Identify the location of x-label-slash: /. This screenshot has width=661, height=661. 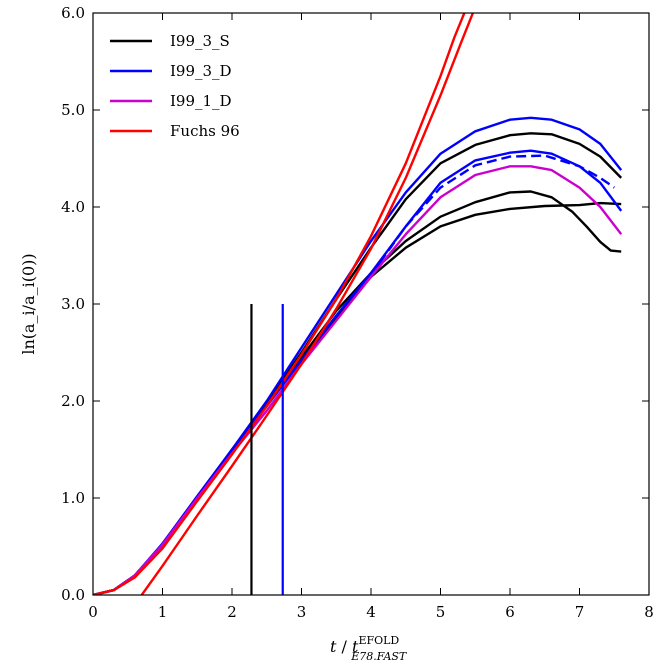
(344, 646).